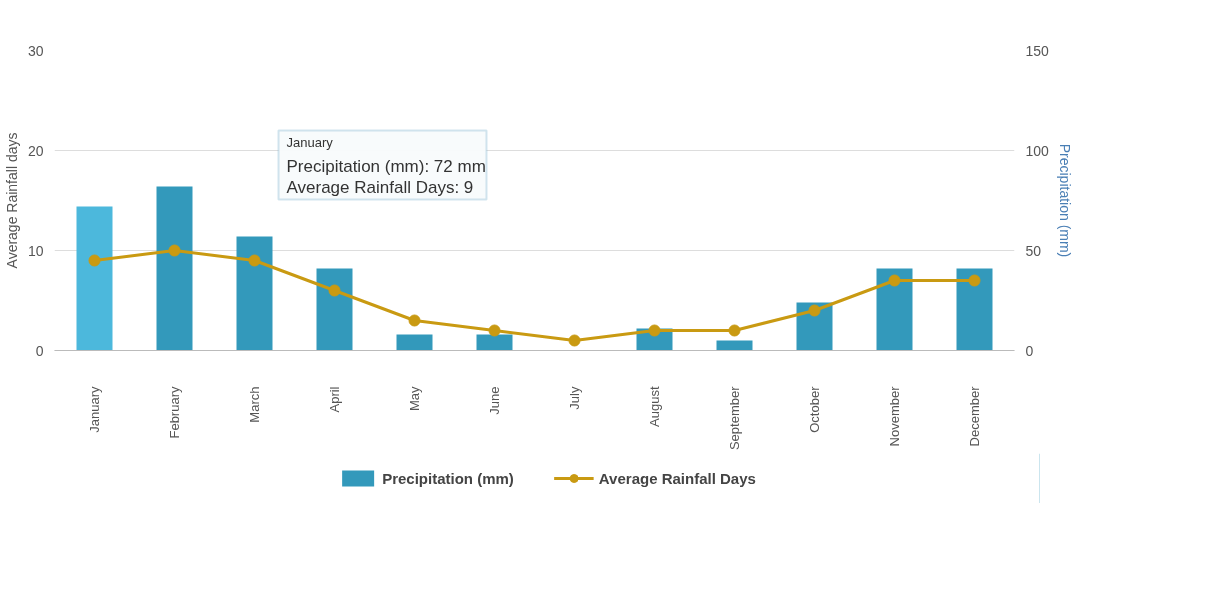  I want to click on x-tick-label: June, so click(494, 400).